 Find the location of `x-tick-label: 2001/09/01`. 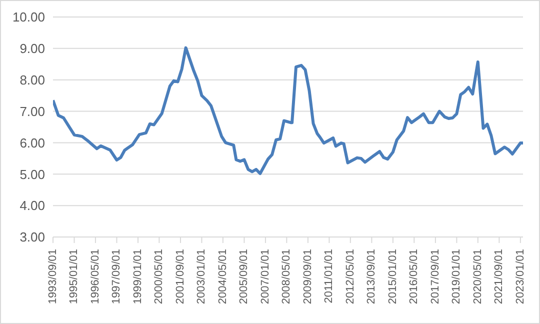

x-tick-label: 2001/09/01 is located at coordinates (180, 276).